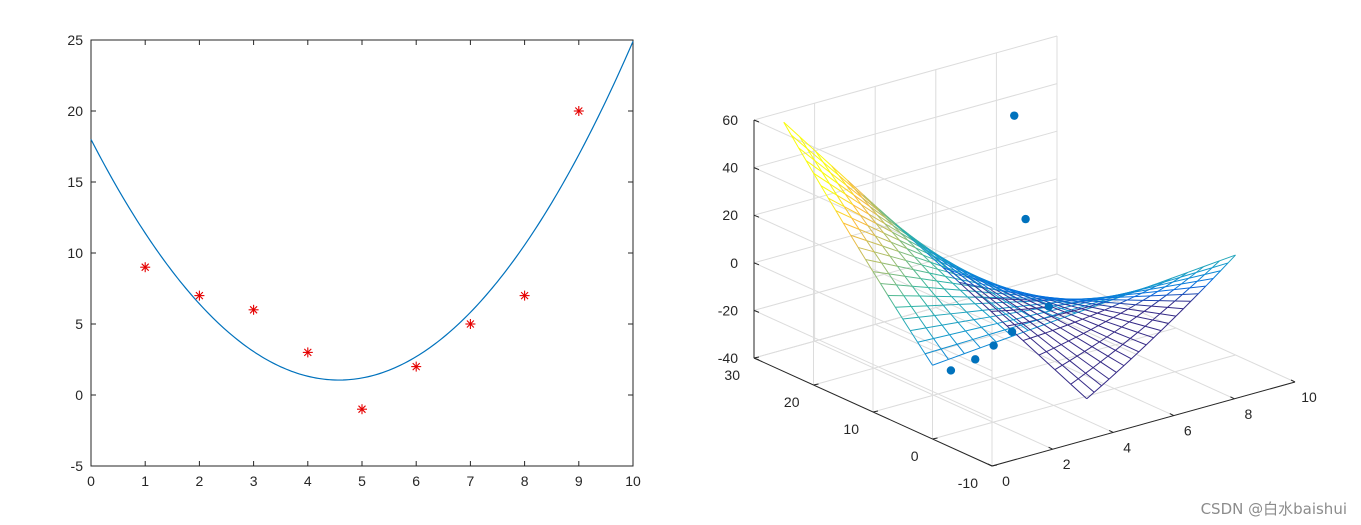  Describe the element at coordinates (728, 310) in the screenshot. I see `z-tick-label: -20` at that location.